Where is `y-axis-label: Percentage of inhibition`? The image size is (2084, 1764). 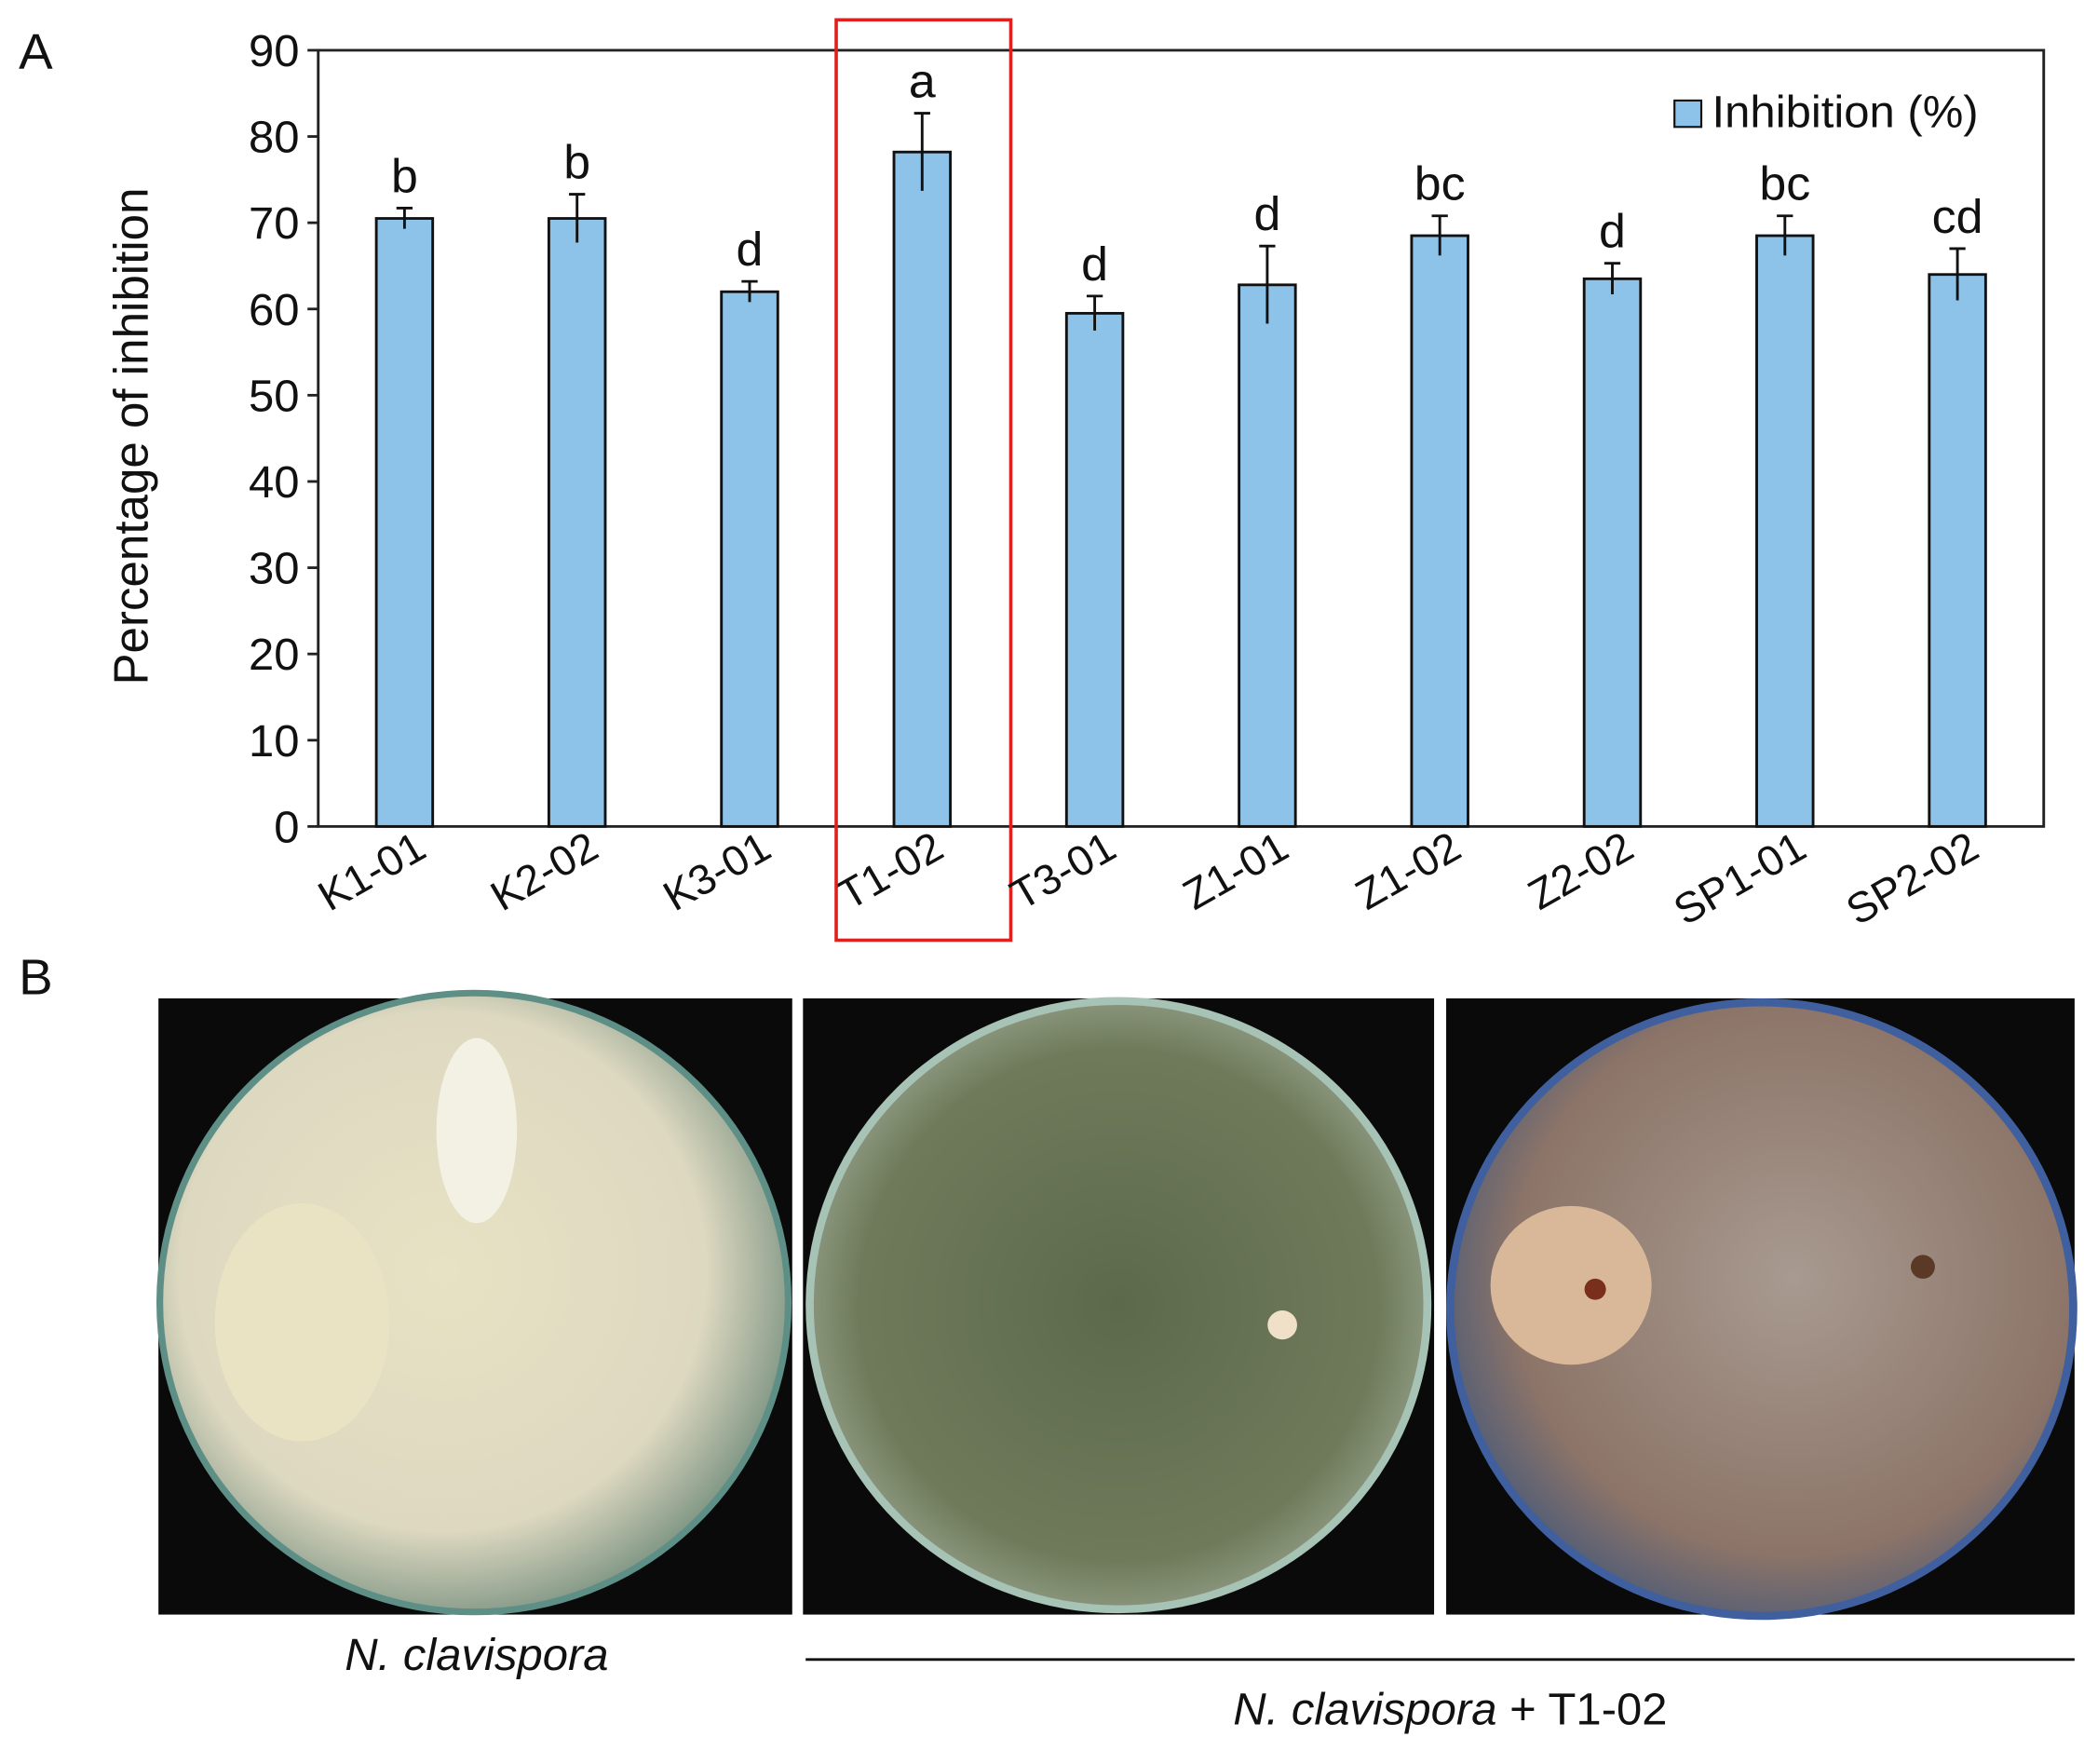
y-axis-label: Percentage of inhibition is located at coordinates (130, 436).